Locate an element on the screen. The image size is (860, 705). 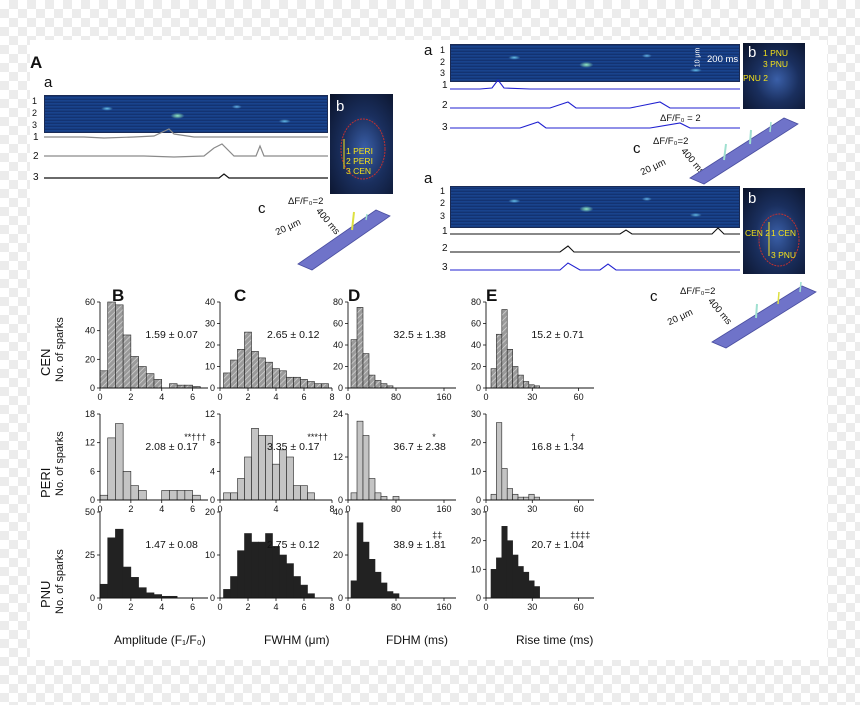
sub-letter-b-2: b is located at coordinates (752, 52).